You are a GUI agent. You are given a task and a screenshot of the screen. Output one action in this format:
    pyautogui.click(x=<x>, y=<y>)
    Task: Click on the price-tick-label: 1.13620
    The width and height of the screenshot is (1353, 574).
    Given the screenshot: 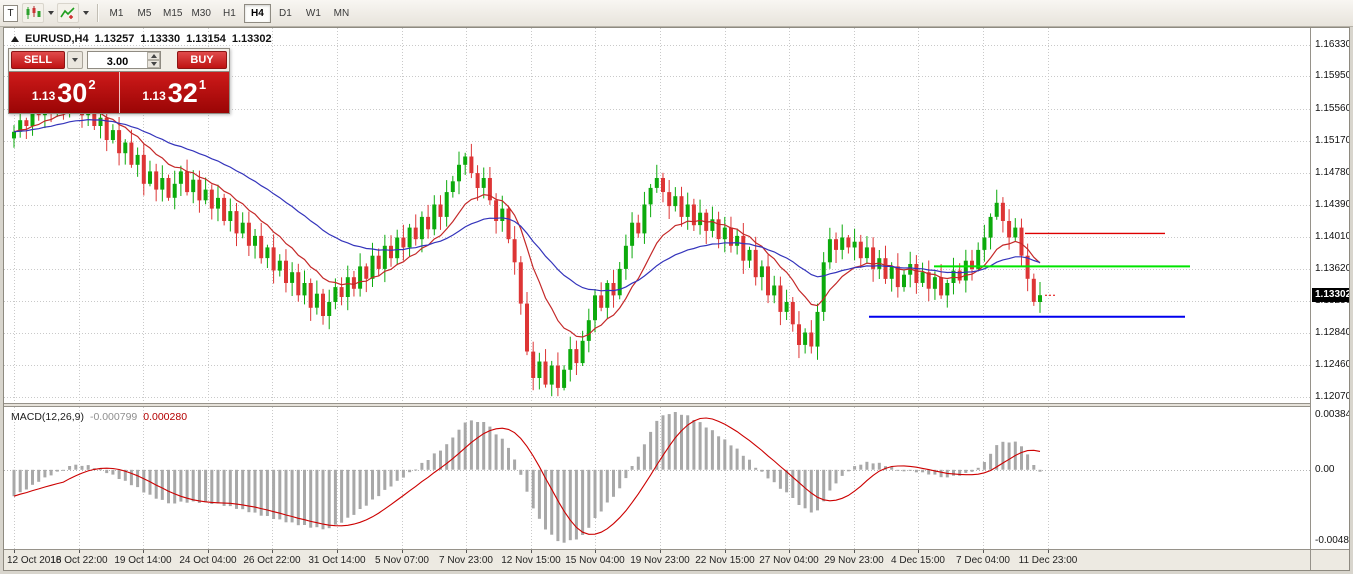 What is the action you would take?
    pyautogui.click(x=1332, y=268)
    